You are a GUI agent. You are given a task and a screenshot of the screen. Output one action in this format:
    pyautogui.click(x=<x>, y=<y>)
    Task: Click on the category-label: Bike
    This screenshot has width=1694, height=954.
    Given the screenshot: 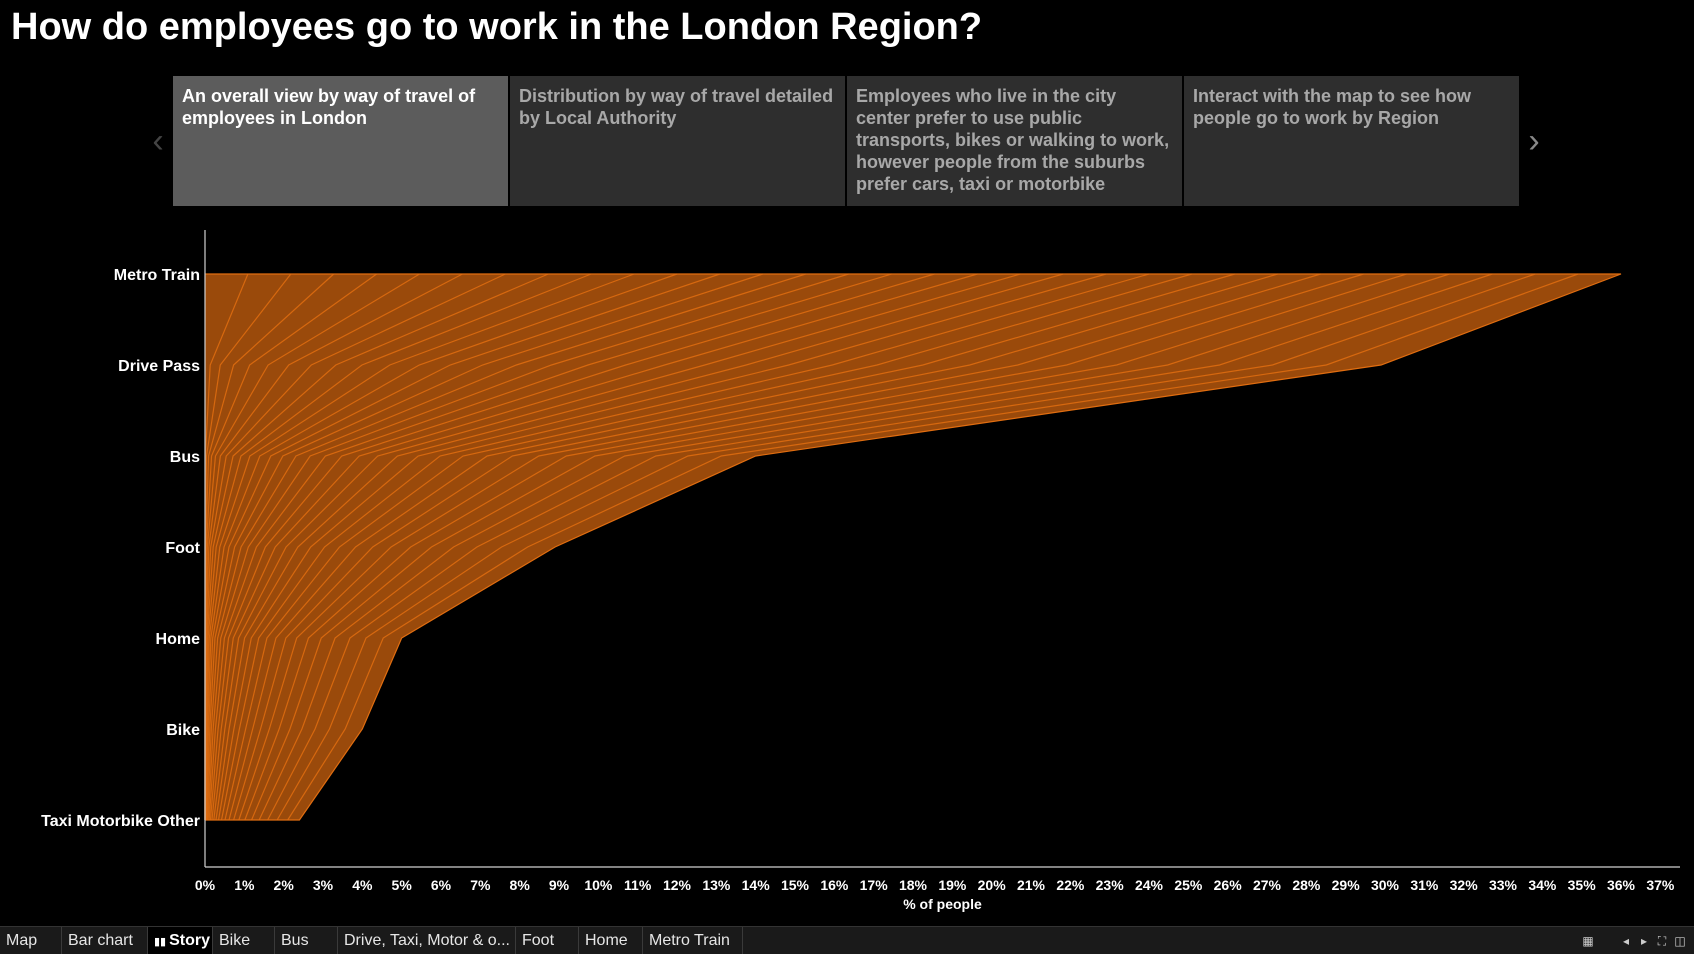 What is the action you would take?
    pyautogui.click(x=183, y=730)
    